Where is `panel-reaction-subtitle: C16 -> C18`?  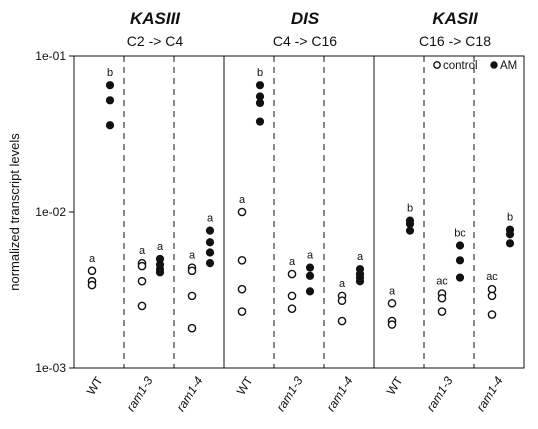 panel-reaction-subtitle: C16 -> C18 is located at coordinates (455, 41).